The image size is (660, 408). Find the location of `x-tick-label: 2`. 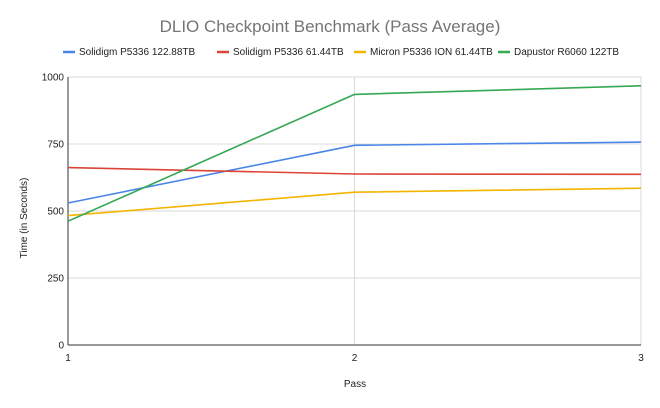

x-tick-label: 2 is located at coordinates (355, 358).